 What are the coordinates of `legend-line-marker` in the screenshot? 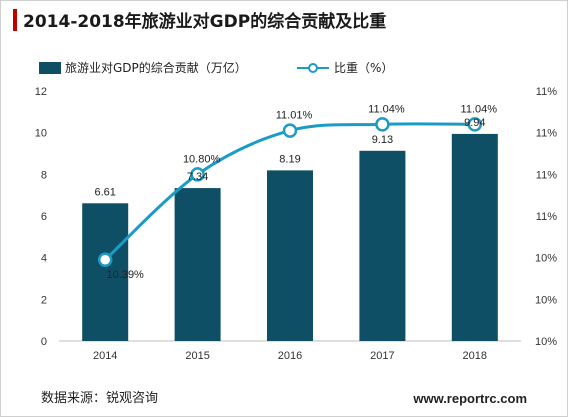 It's located at (313, 68).